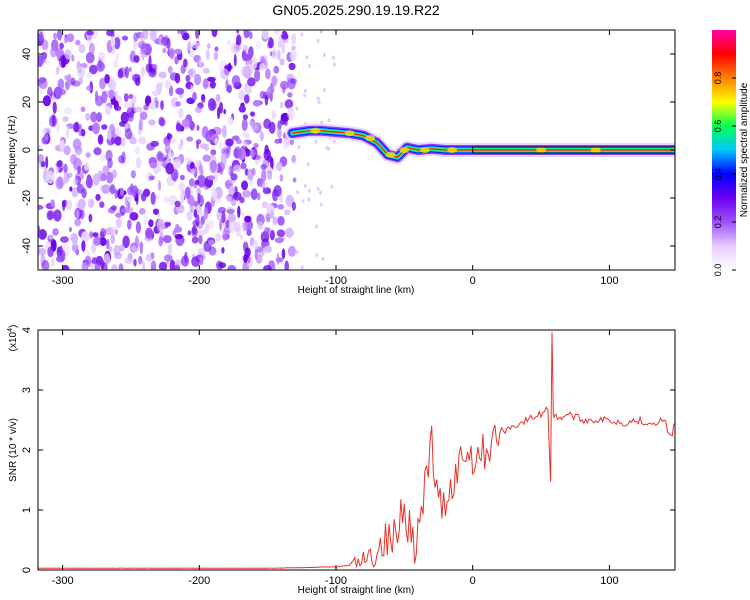 This screenshot has width=750, height=600. I want to click on spectrogram-y-label: Frequency (Hz), so click(12, 150).